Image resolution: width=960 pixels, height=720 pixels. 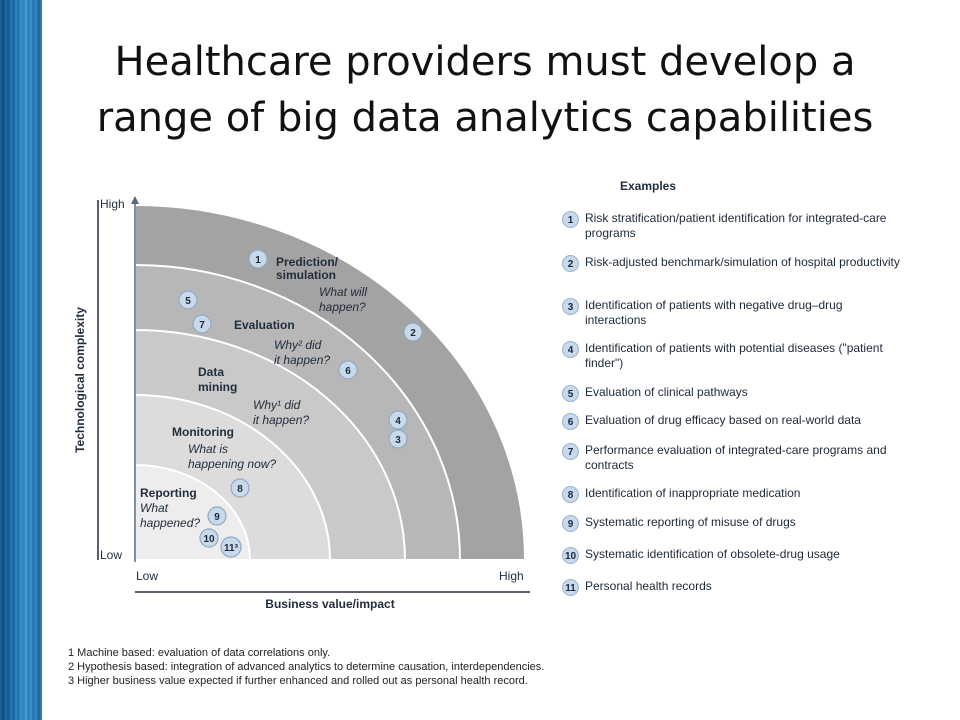 I want to click on title-line-2: range of big data analytics capabilities, so click(x=485, y=118).